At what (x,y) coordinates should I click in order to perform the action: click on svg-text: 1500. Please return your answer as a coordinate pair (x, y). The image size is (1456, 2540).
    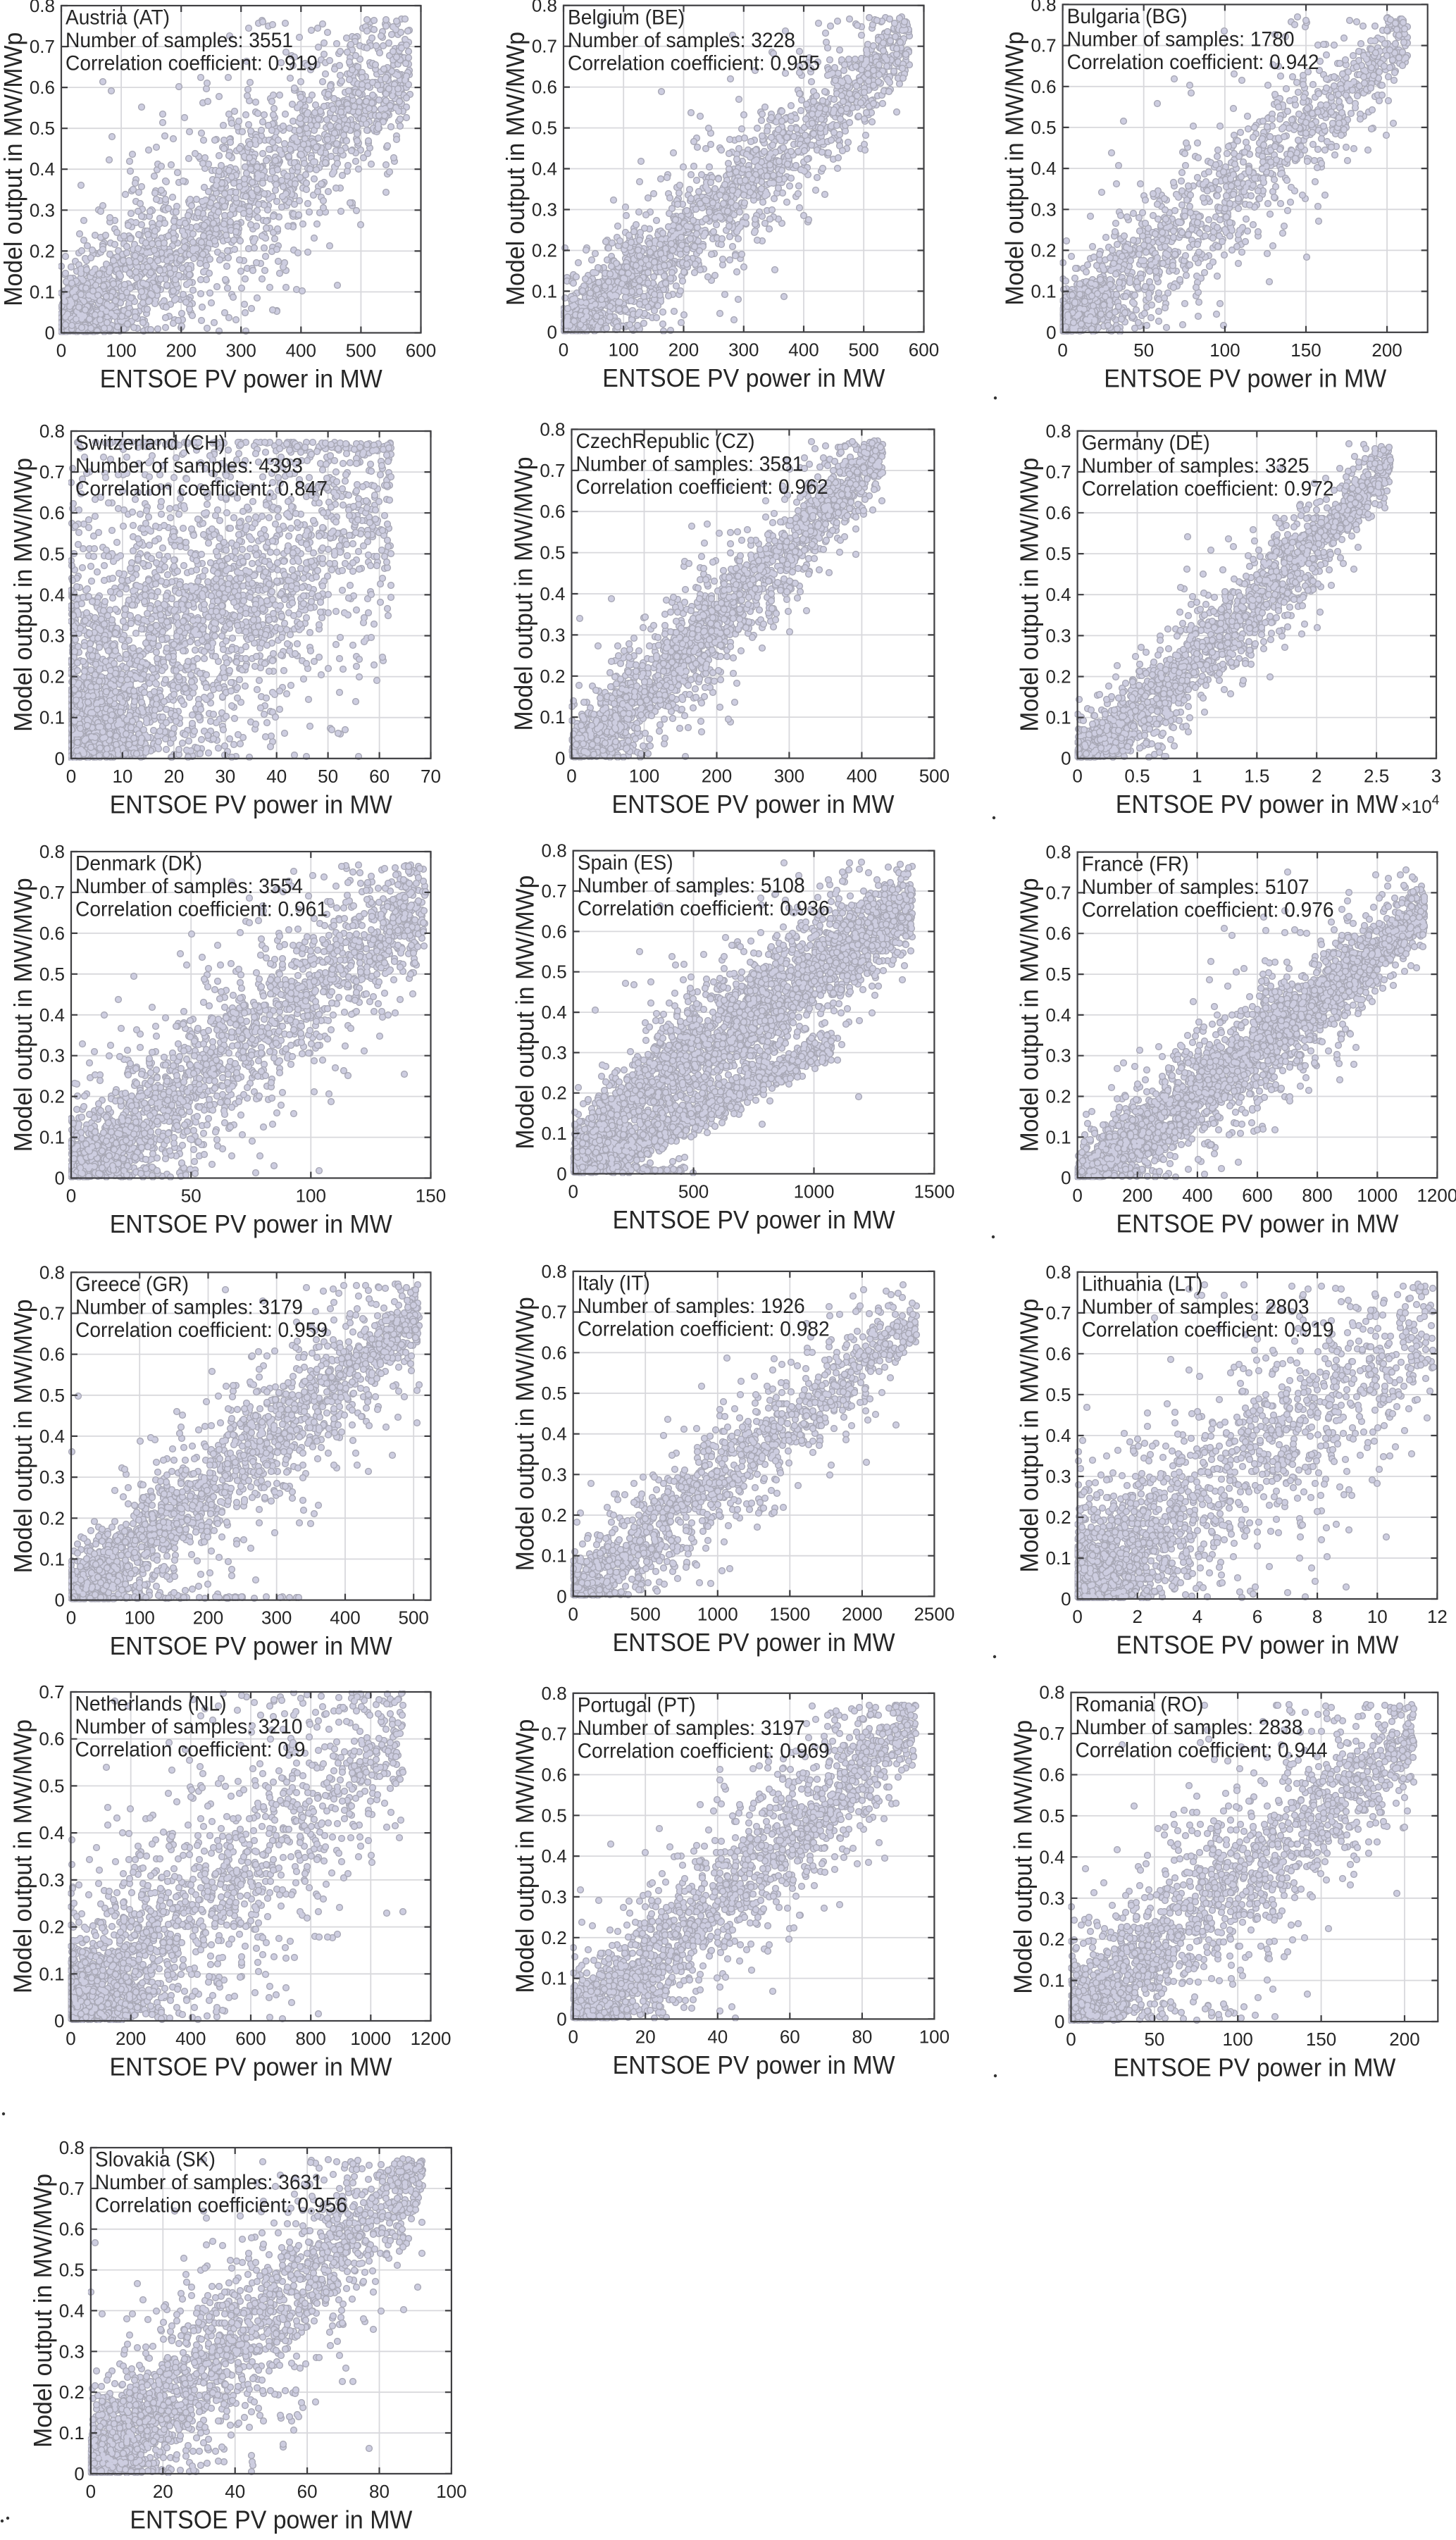
    Looking at the image, I should click on (789, 1614).